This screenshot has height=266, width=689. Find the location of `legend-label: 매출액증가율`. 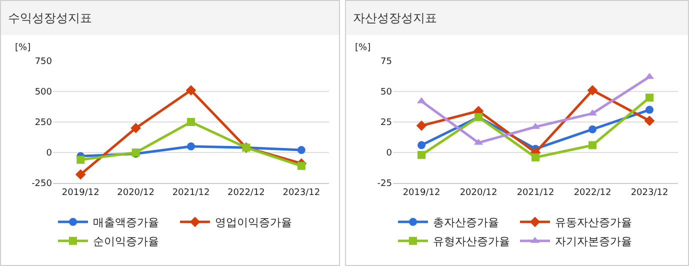

legend-label: 매출액증가율 is located at coordinates (126, 223).